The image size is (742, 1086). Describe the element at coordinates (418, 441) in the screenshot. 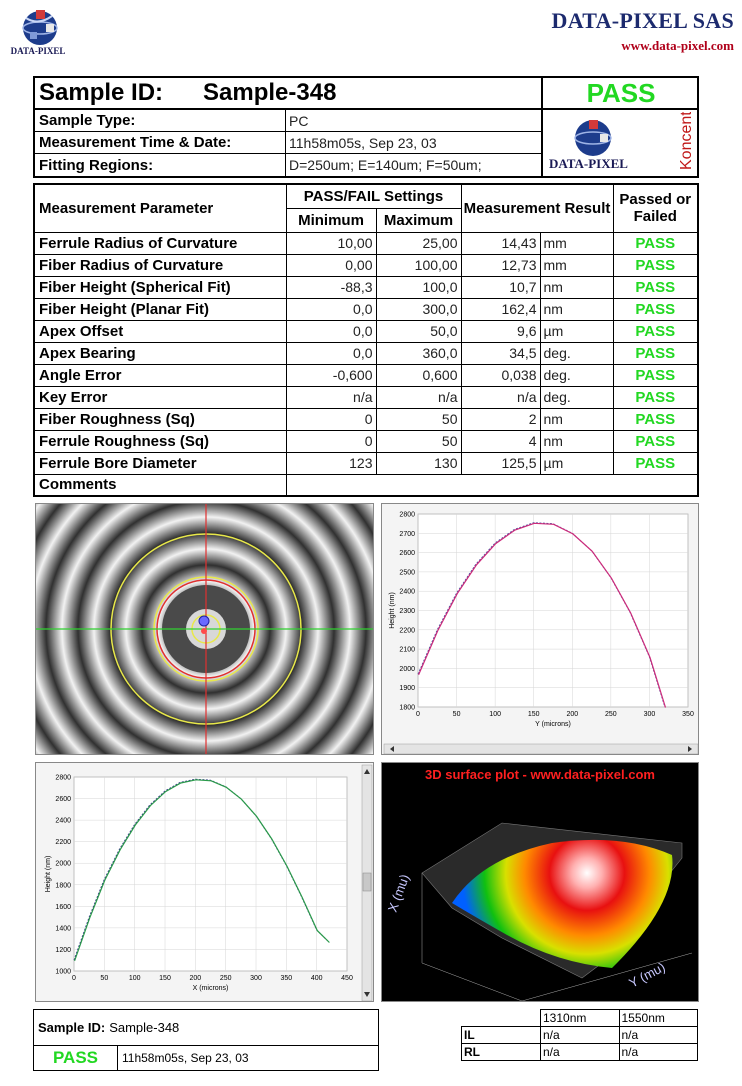

I see `param-maximum: 50` at that location.